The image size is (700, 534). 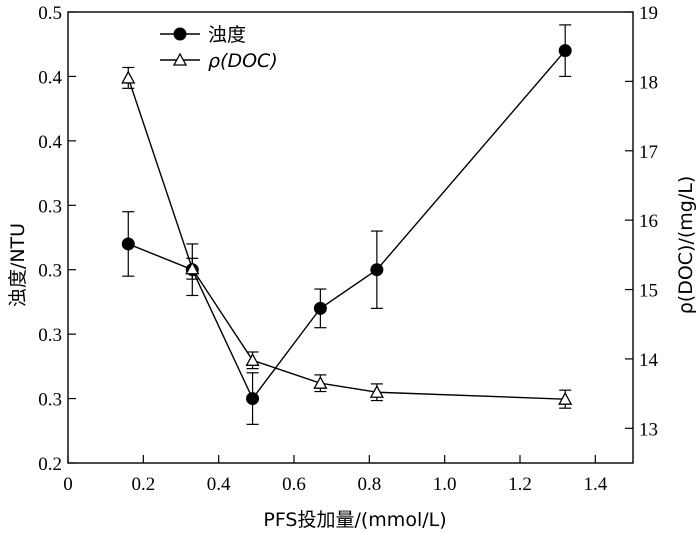 I want to click on right-y-tick-label: 16, so click(x=648, y=221).